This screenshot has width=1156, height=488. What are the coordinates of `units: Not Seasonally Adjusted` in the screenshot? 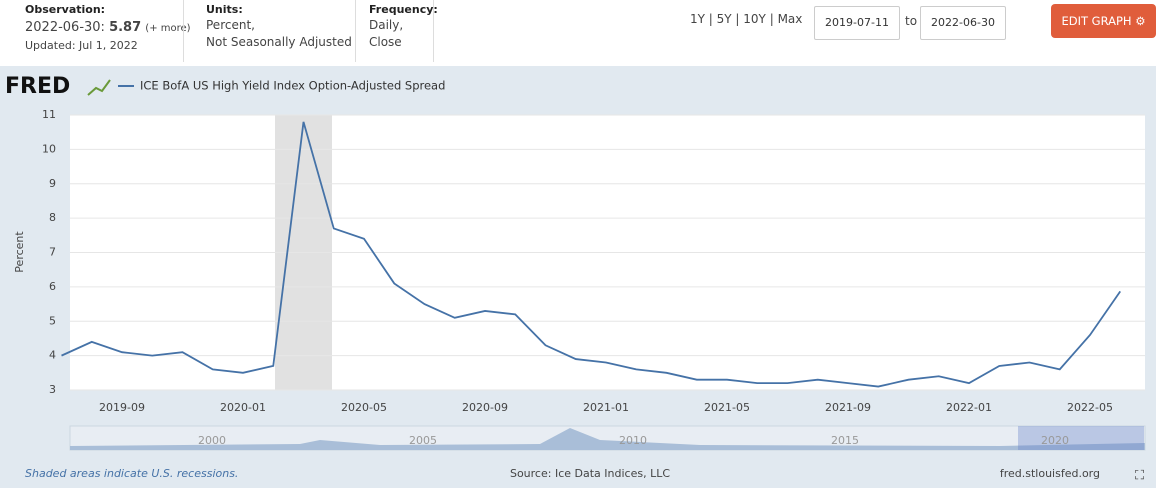 It's located at (279, 42).